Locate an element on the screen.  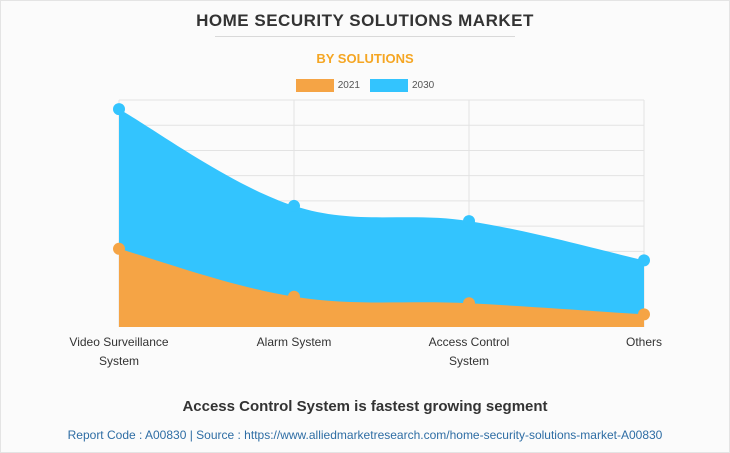
x-tick-label: Access Control System is located at coordinates (469, 351).